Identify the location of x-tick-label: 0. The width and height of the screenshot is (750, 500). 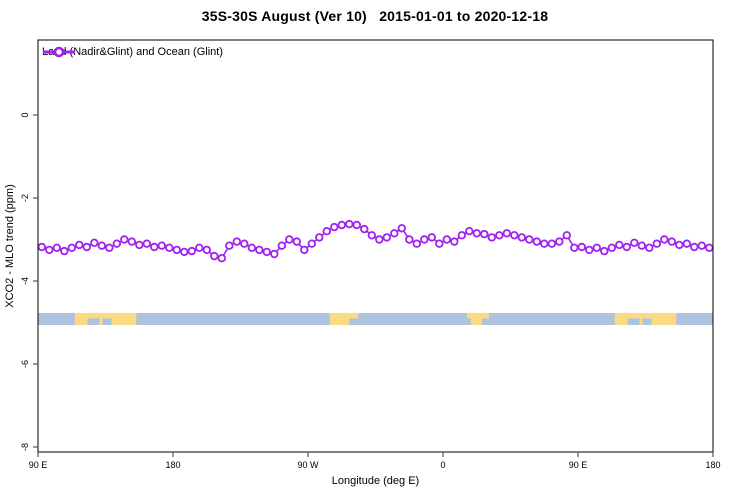
(442, 465).